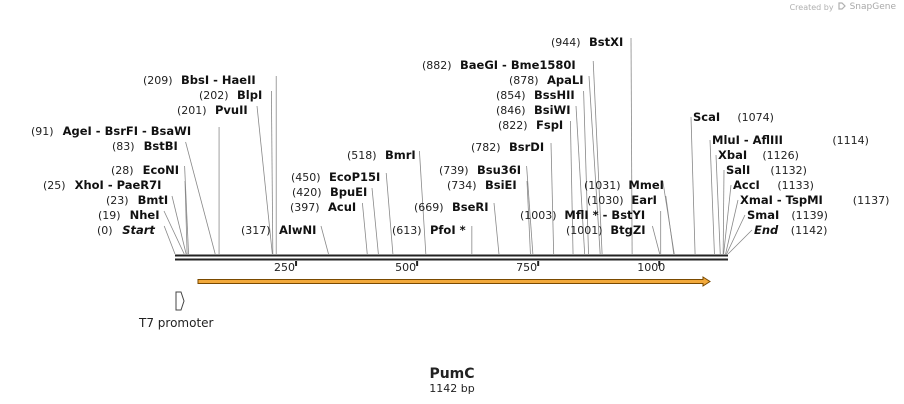  Describe the element at coordinates (138, 230) in the screenshot. I see `site-name: Start` at that location.